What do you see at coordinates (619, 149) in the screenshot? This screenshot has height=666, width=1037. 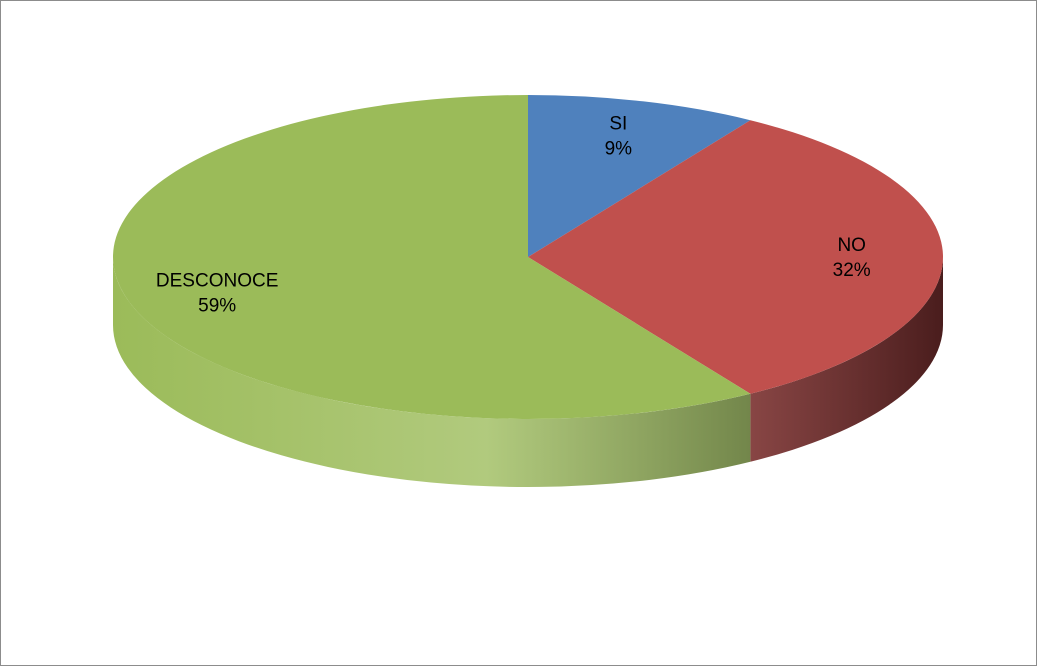 I see `slice-value-si: 9%` at bounding box center [619, 149].